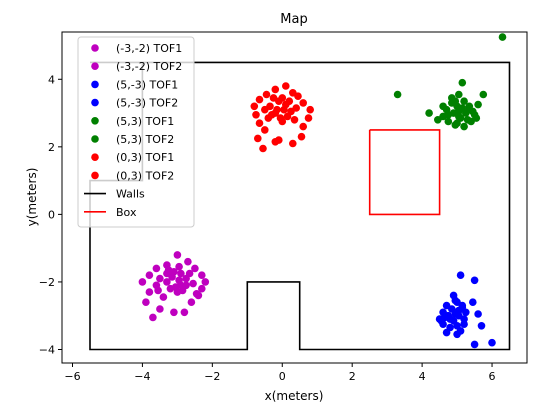  Describe the element at coordinates (492, 376) in the screenshot. I see `x-tick-label: 6` at that location.